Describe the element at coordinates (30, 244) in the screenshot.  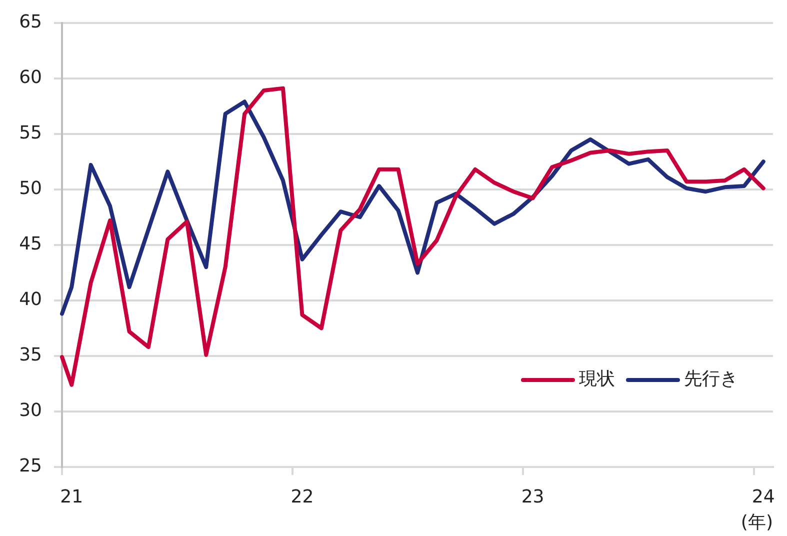
I see `y-tick-label: 45` at that location.